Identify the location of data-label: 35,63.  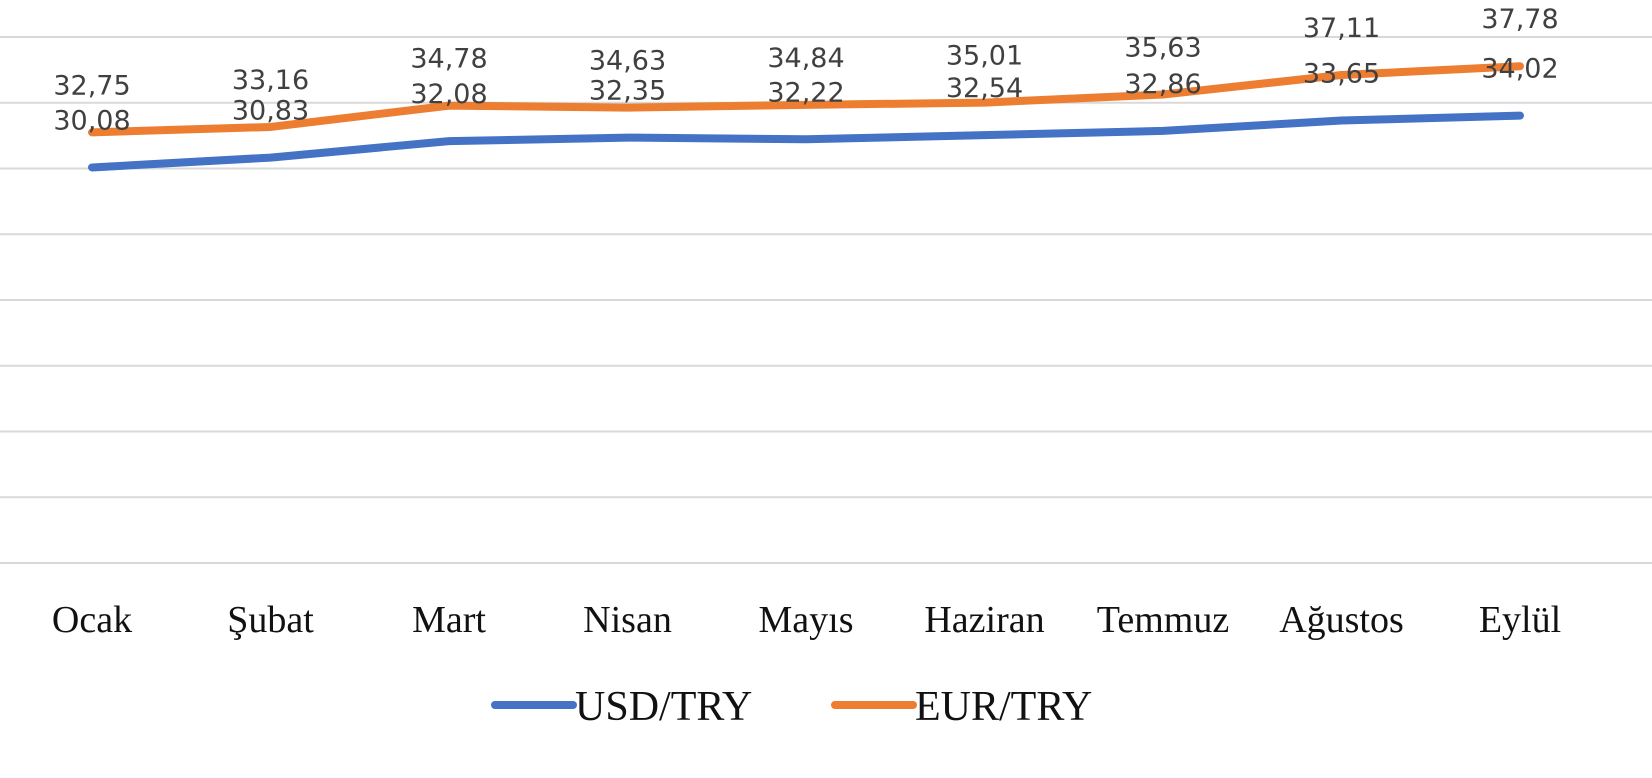
(1162, 47).